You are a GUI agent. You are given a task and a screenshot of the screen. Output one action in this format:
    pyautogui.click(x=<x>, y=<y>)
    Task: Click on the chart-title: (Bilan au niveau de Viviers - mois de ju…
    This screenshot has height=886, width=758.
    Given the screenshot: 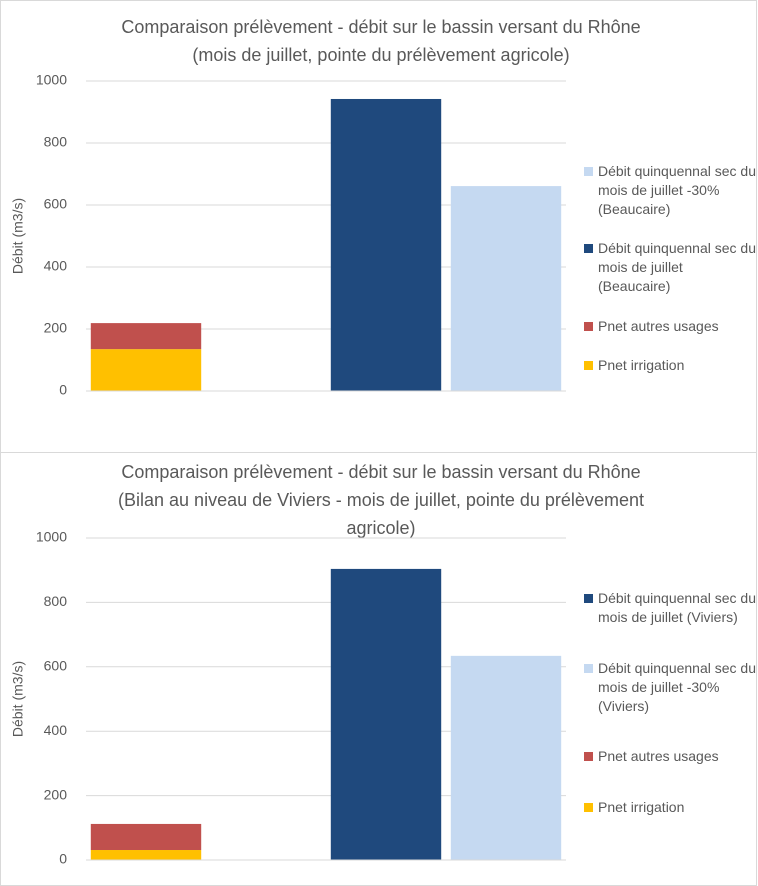 What is the action you would take?
    pyautogui.click(x=381, y=500)
    